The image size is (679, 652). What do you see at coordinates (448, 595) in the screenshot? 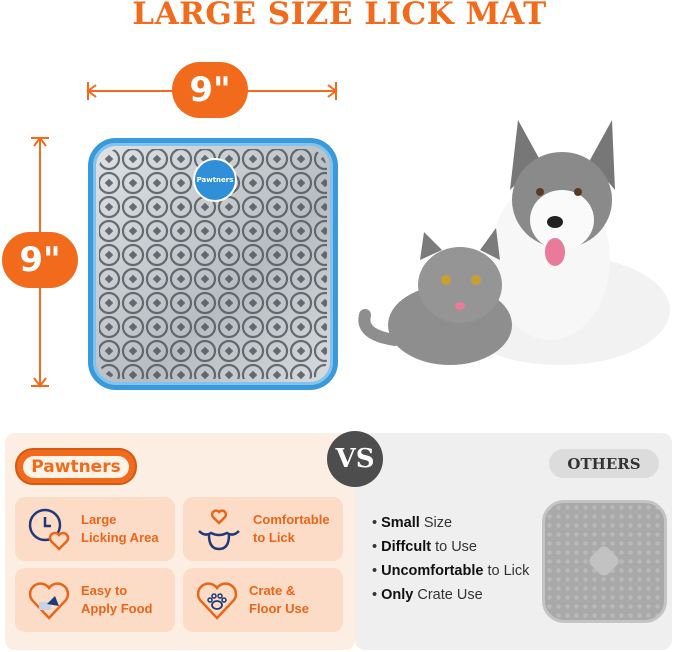
I see `list-item-text: Crate Use` at bounding box center [448, 595].